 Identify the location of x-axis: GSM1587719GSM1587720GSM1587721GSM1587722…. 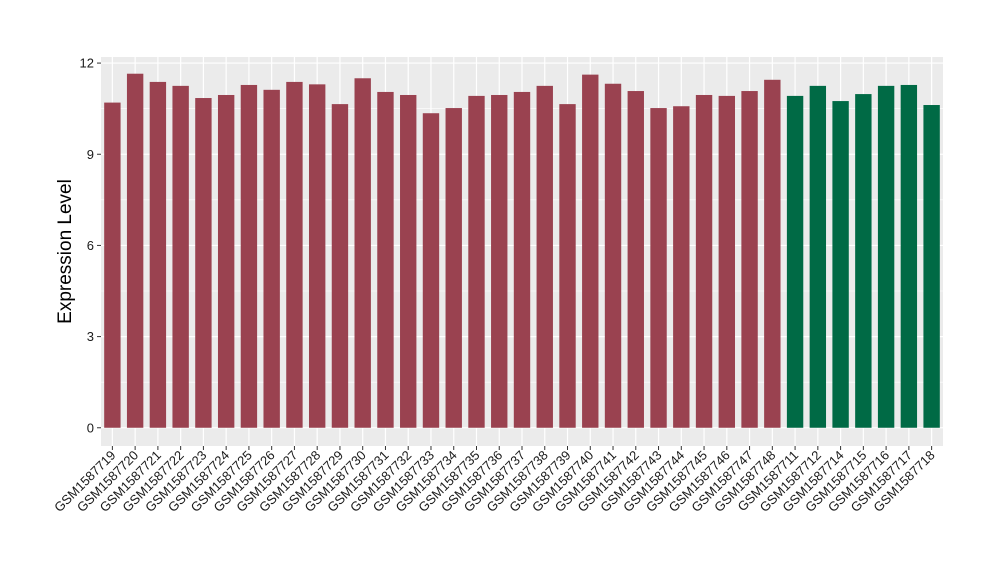
(494, 480).